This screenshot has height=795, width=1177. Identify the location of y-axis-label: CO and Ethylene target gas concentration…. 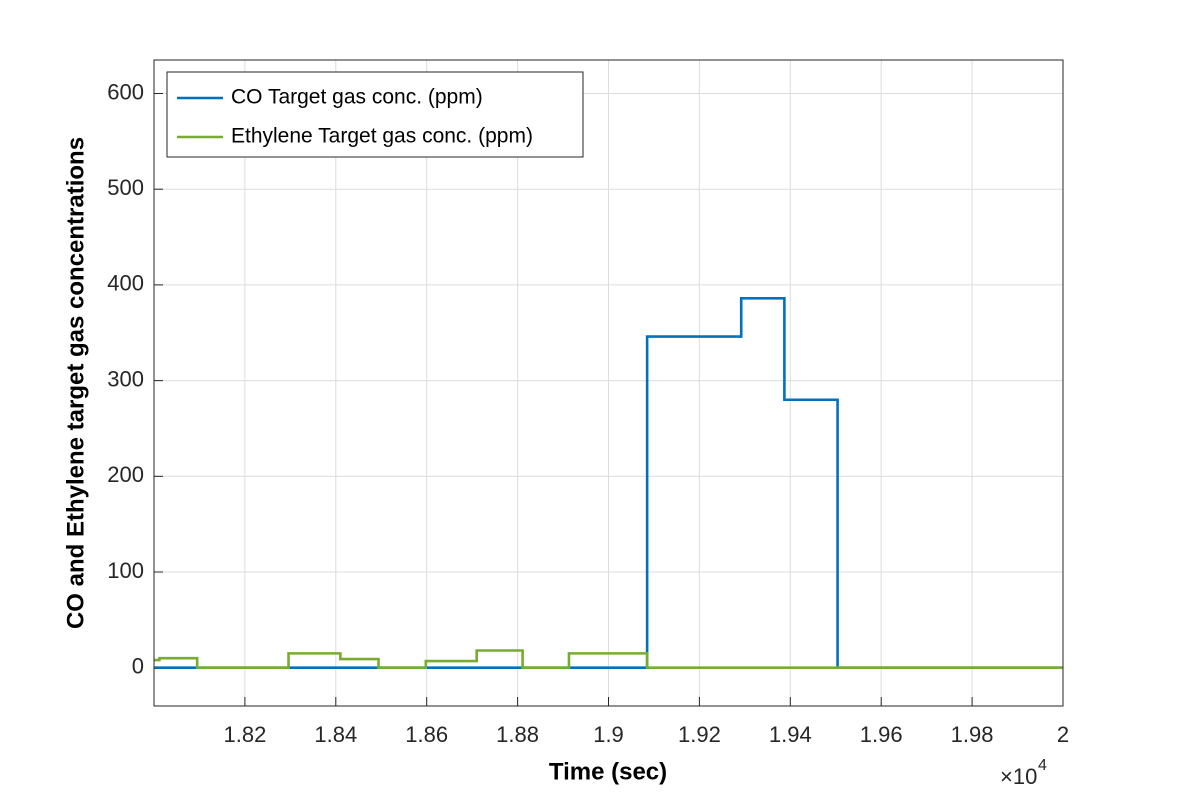
(75, 383).